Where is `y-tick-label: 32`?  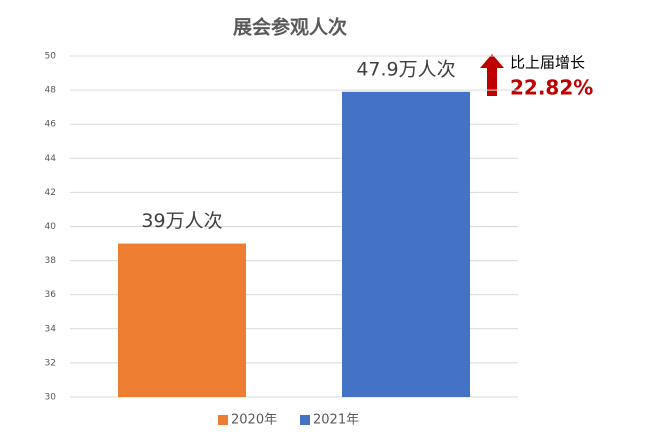
y-tick-label: 32 is located at coordinates (50, 363).